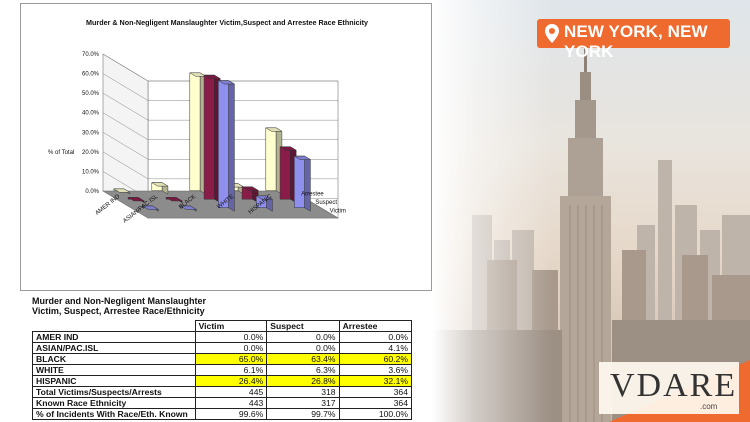  Describe the element at coordinates (92, 192) in the screenshot. I see `y-tick-label: 0.0%` at that location.